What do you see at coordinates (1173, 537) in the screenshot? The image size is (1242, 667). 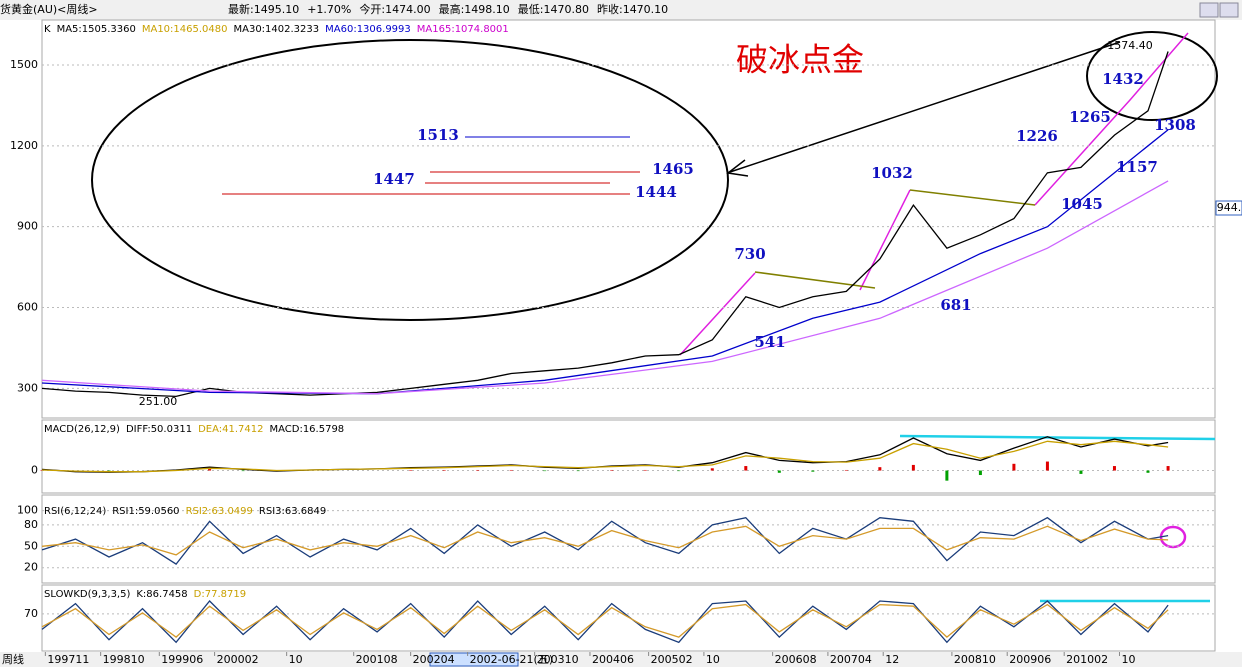 I see `highlight-circle` at bounding box center [1173, 537].